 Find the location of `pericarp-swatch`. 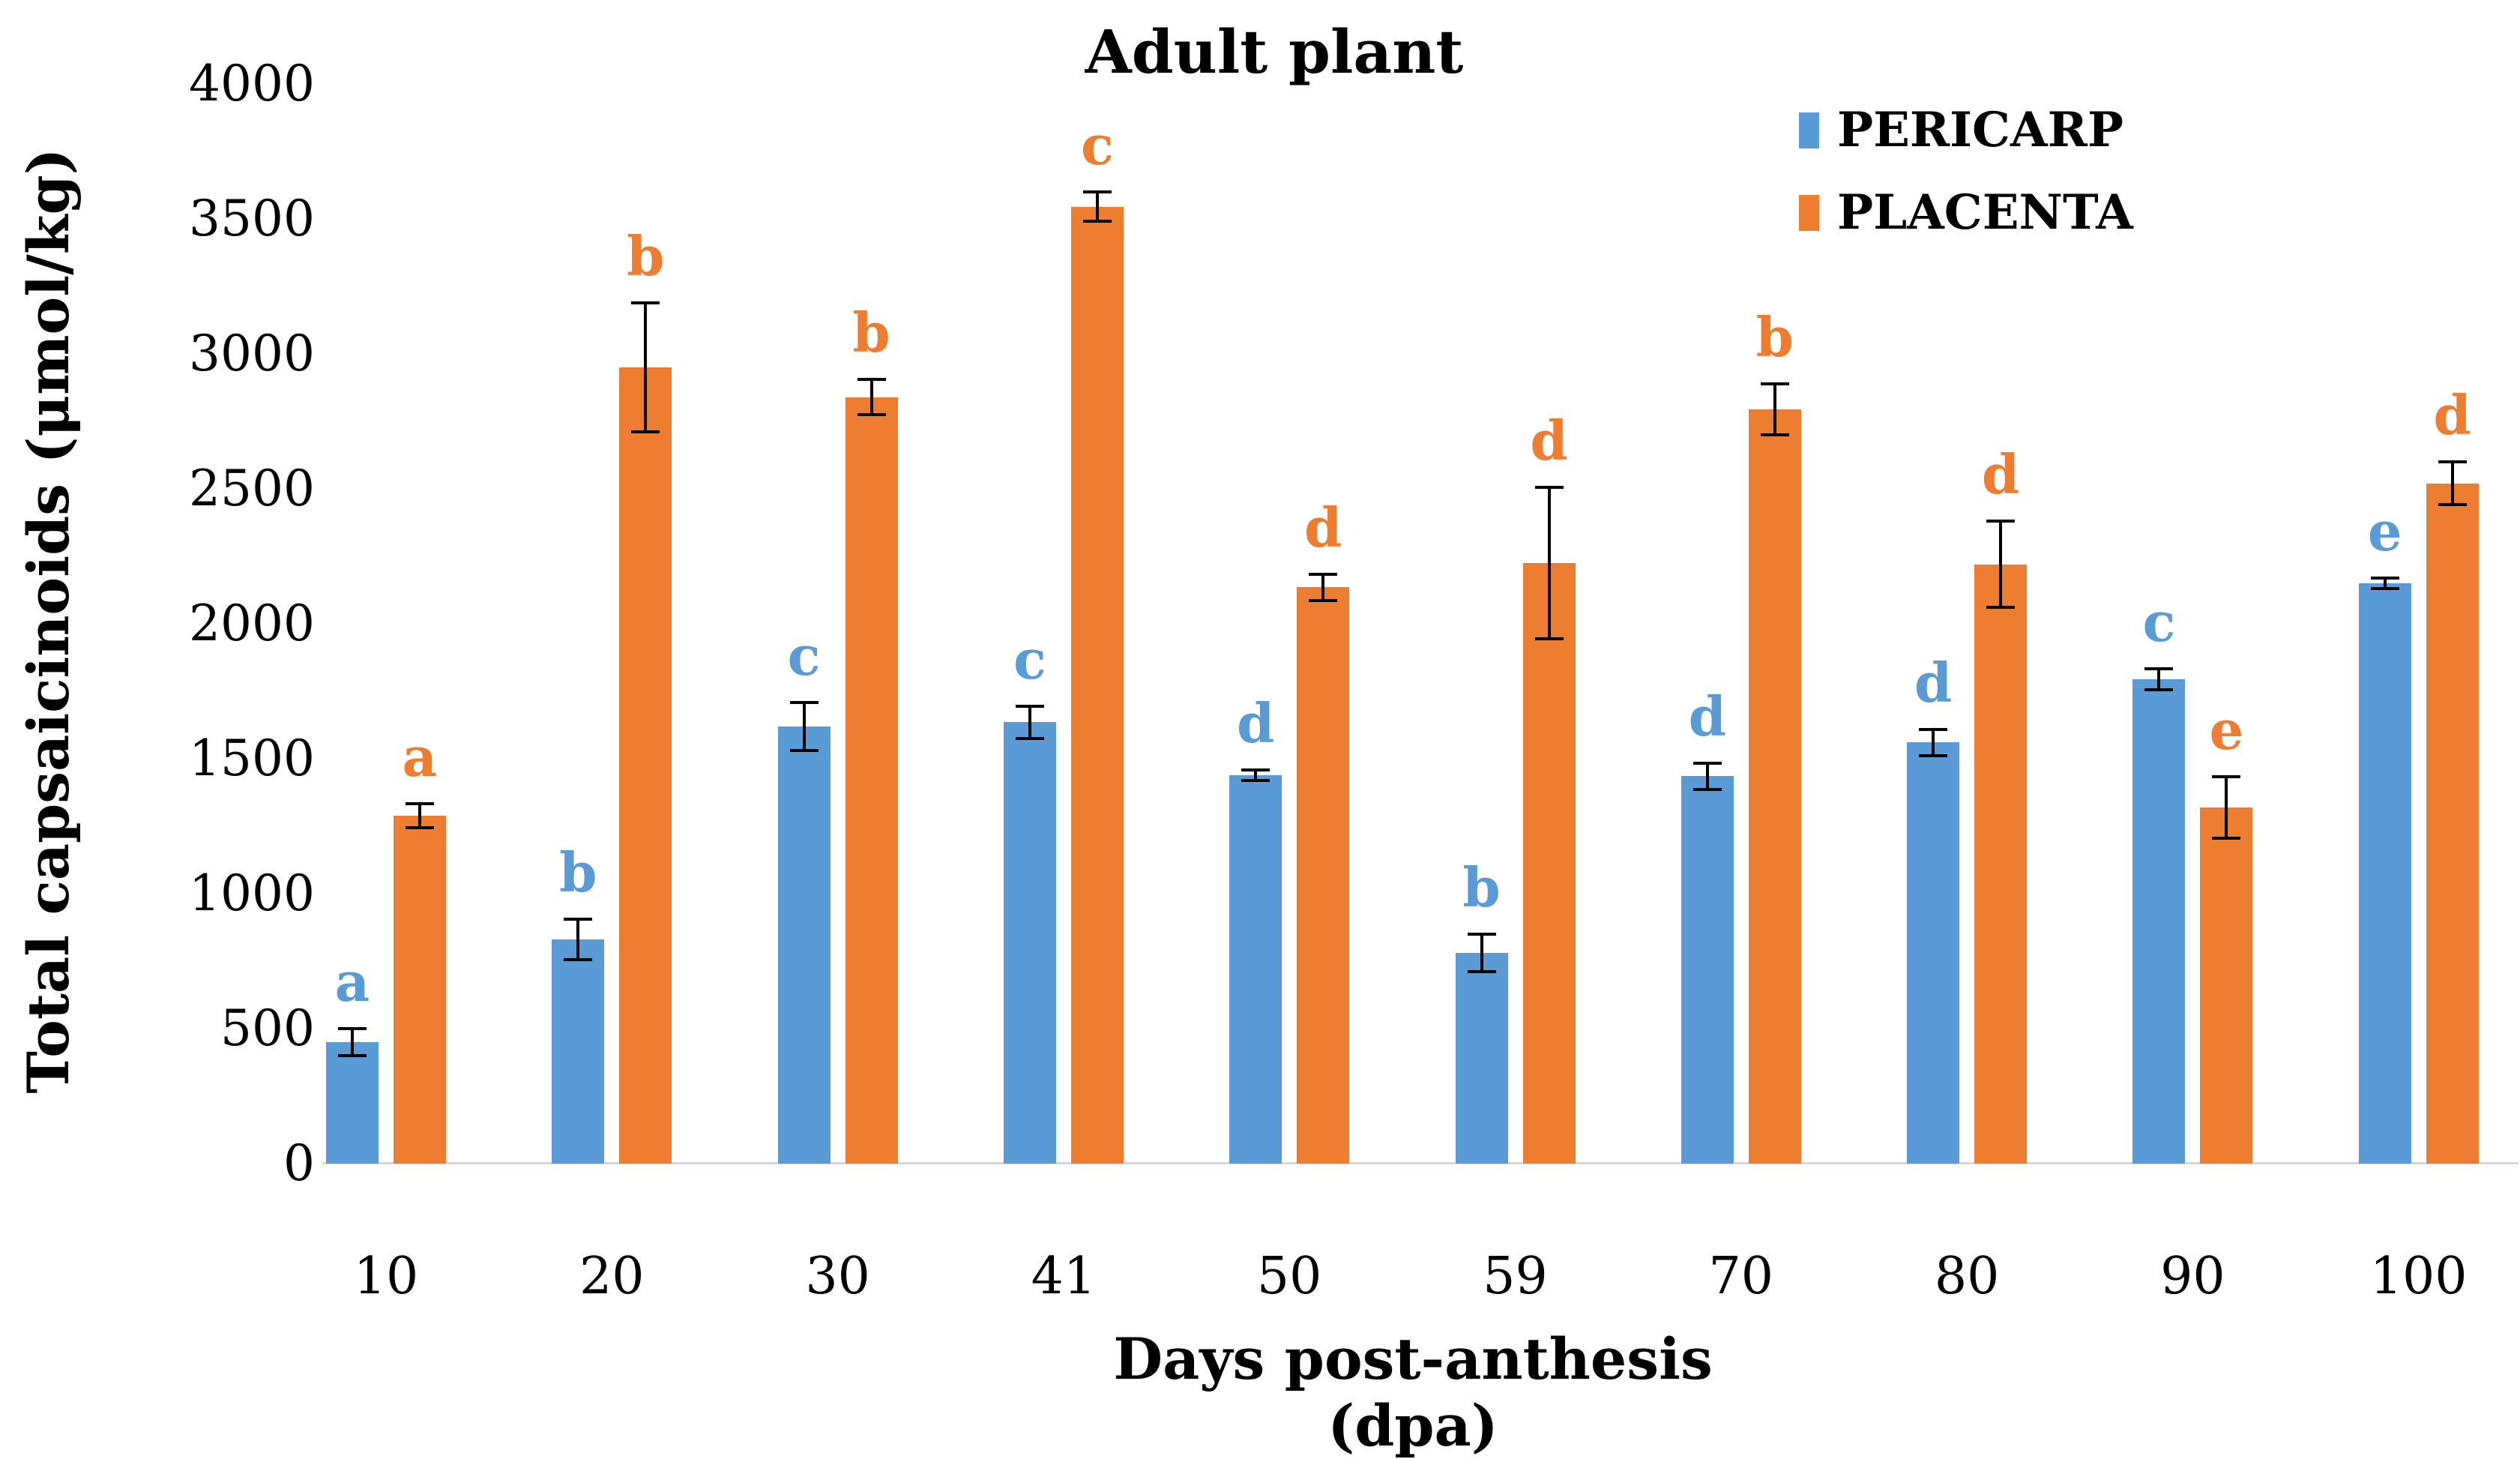

pericarp-swatch is located at coordinates (1809, 130).